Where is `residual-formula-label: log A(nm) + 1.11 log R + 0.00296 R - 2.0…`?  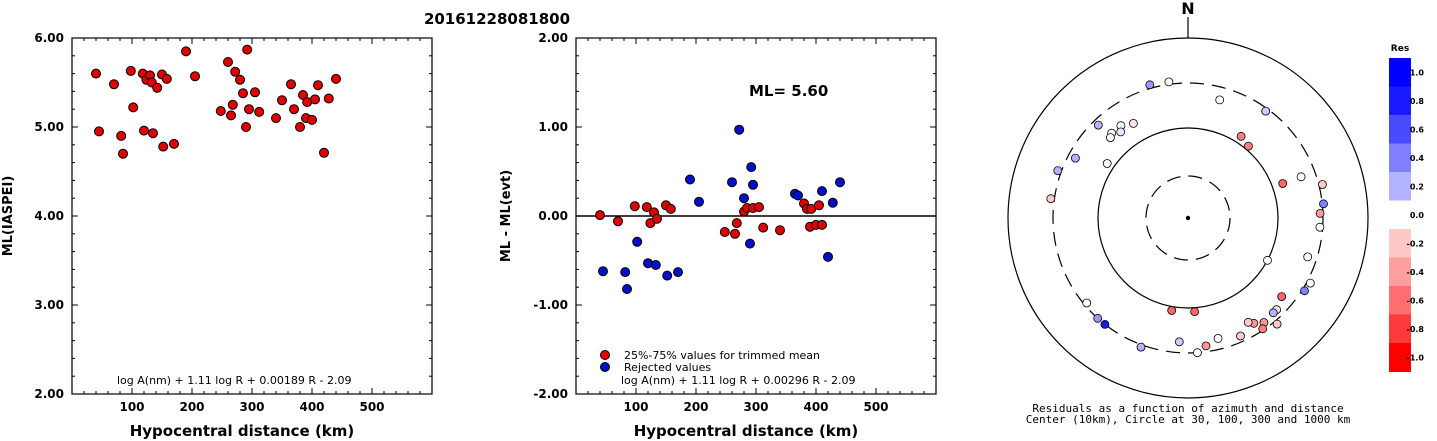
residual-formula-label: log A(nm) + 1.11 log R + 0.00296 R - 2.0… is located at coordinates (738, 380).